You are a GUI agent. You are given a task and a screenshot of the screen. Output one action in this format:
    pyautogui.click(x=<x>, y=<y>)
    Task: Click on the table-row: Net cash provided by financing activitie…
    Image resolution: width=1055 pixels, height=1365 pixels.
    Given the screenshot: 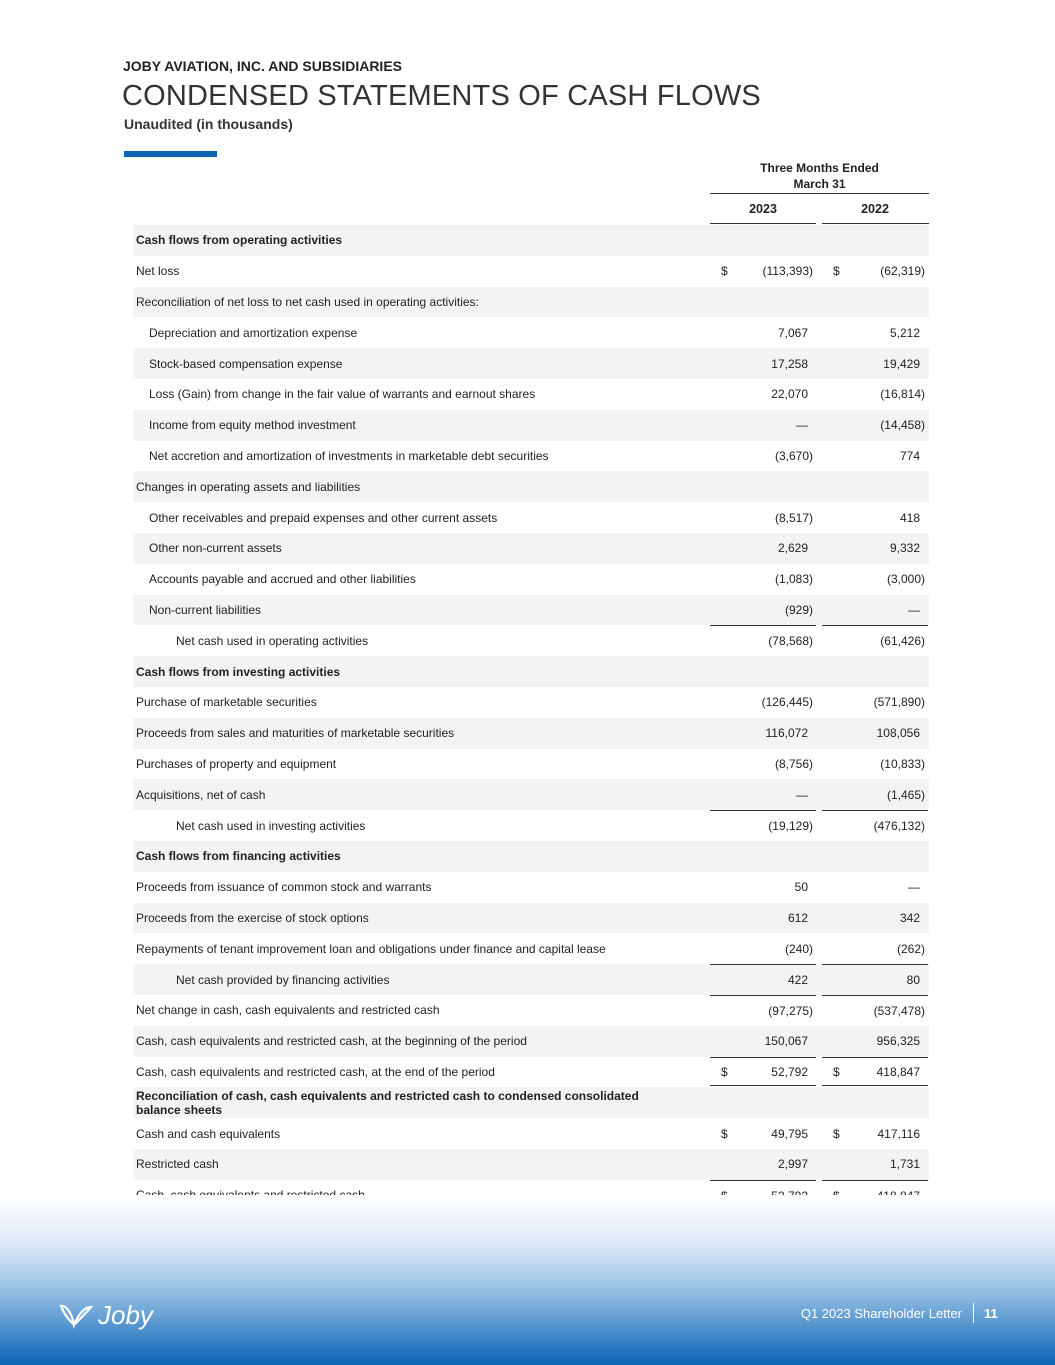 What is the action you would take?
    pyautogui.click(x=531, y=979)
    